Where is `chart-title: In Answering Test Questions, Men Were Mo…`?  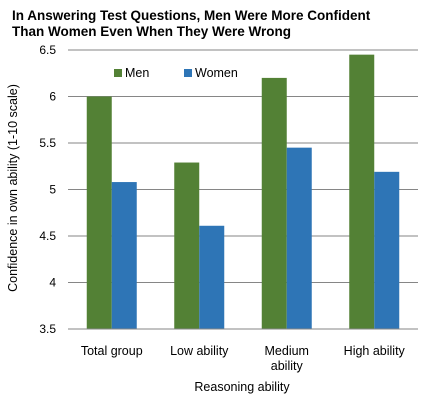
chart-title: In Answering Test Questions, Men Were Mo… is located at coordinates (217, 24).